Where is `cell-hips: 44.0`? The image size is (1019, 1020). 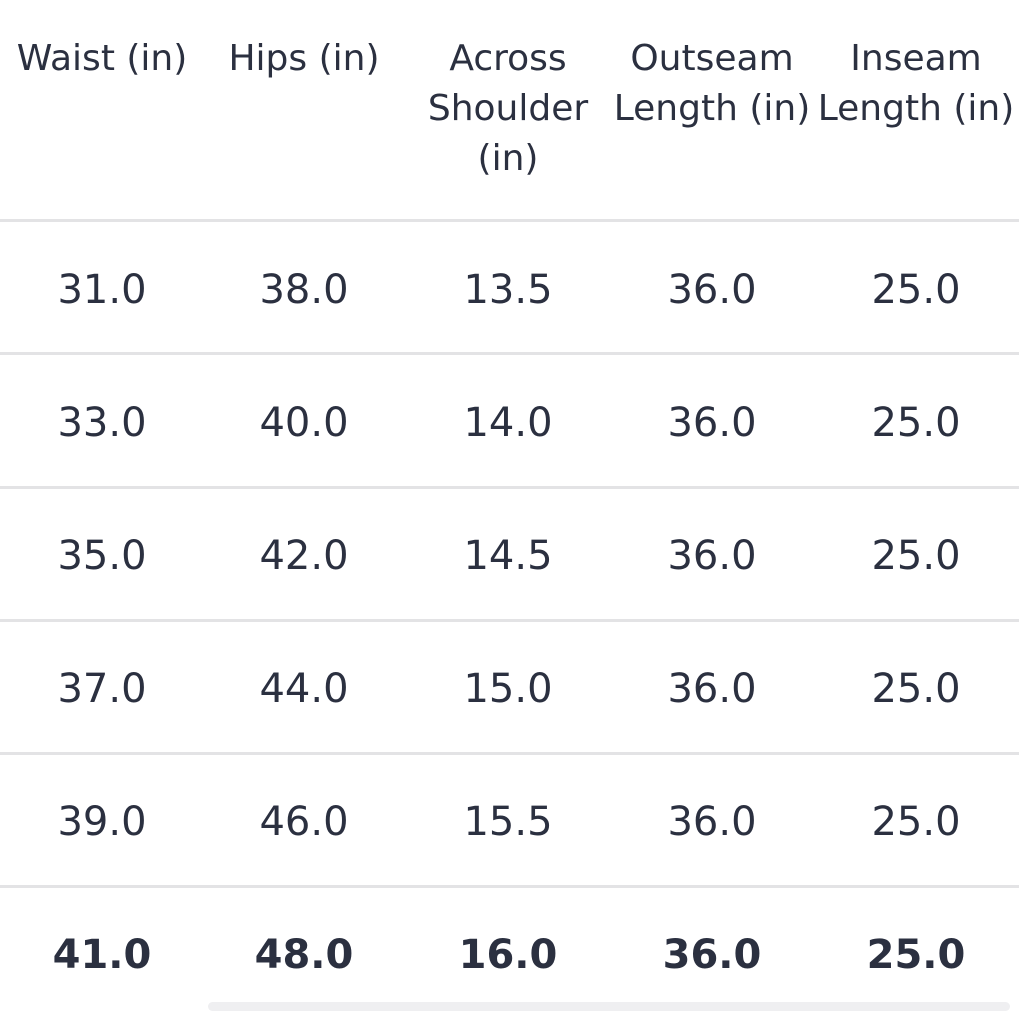 cell-hips: 44.0 is located at coordinates (304, 689).